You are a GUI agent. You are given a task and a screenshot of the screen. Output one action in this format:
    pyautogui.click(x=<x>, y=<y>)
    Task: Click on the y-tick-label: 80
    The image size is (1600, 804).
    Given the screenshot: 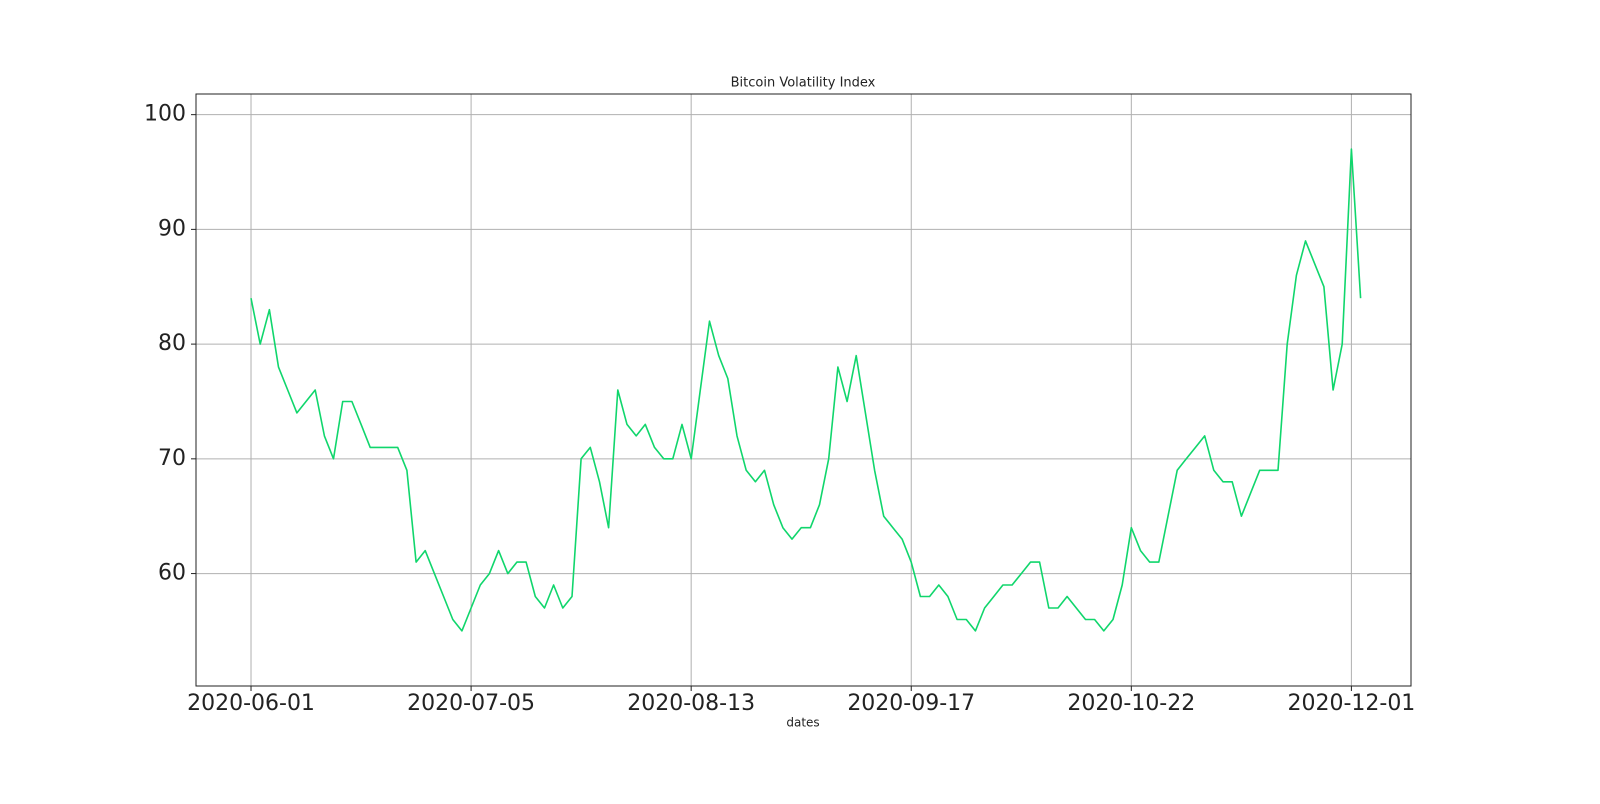 What is the action you would take?
    pyautogui.click(x=172, y=343)
    